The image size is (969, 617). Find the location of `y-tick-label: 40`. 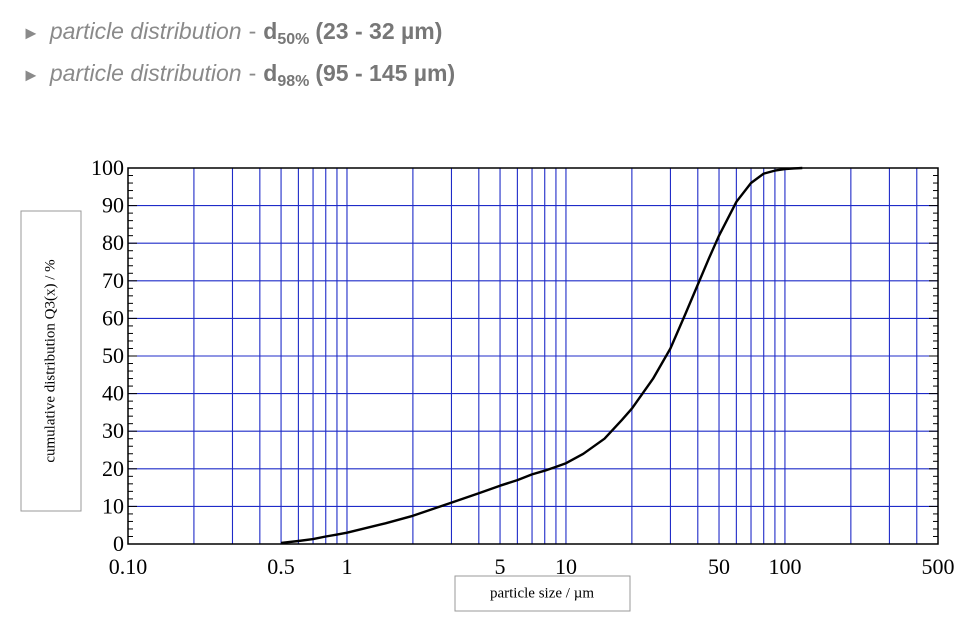

y-tick-label: 40 is located at coordinates (113, 393).